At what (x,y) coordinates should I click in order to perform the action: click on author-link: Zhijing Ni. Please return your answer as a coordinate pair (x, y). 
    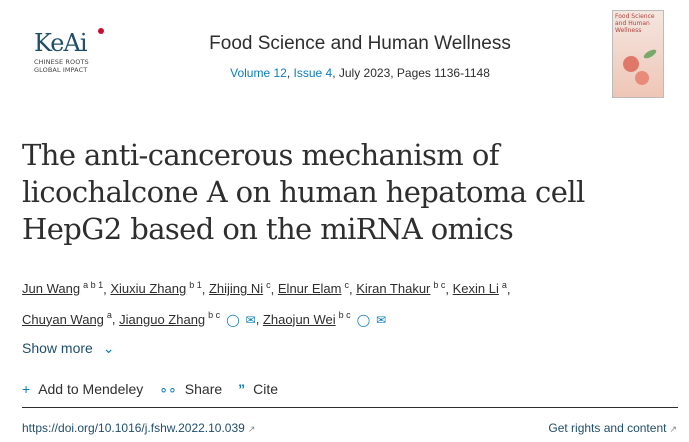
    Looking at the image, I should click on (236, 289).